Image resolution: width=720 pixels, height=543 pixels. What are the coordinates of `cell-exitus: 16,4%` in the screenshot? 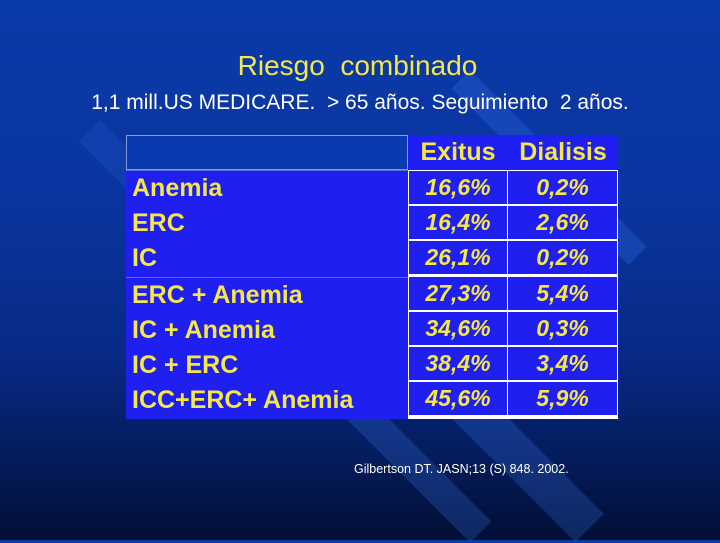 It's located at (458, 222).